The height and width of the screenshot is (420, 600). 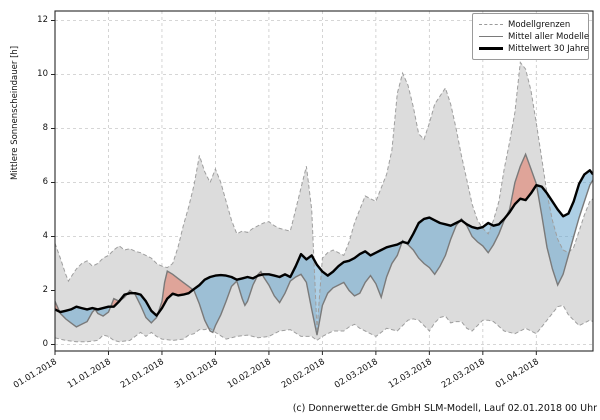 I want to click on y-tick-label: 0, so click(x=45, y=344).